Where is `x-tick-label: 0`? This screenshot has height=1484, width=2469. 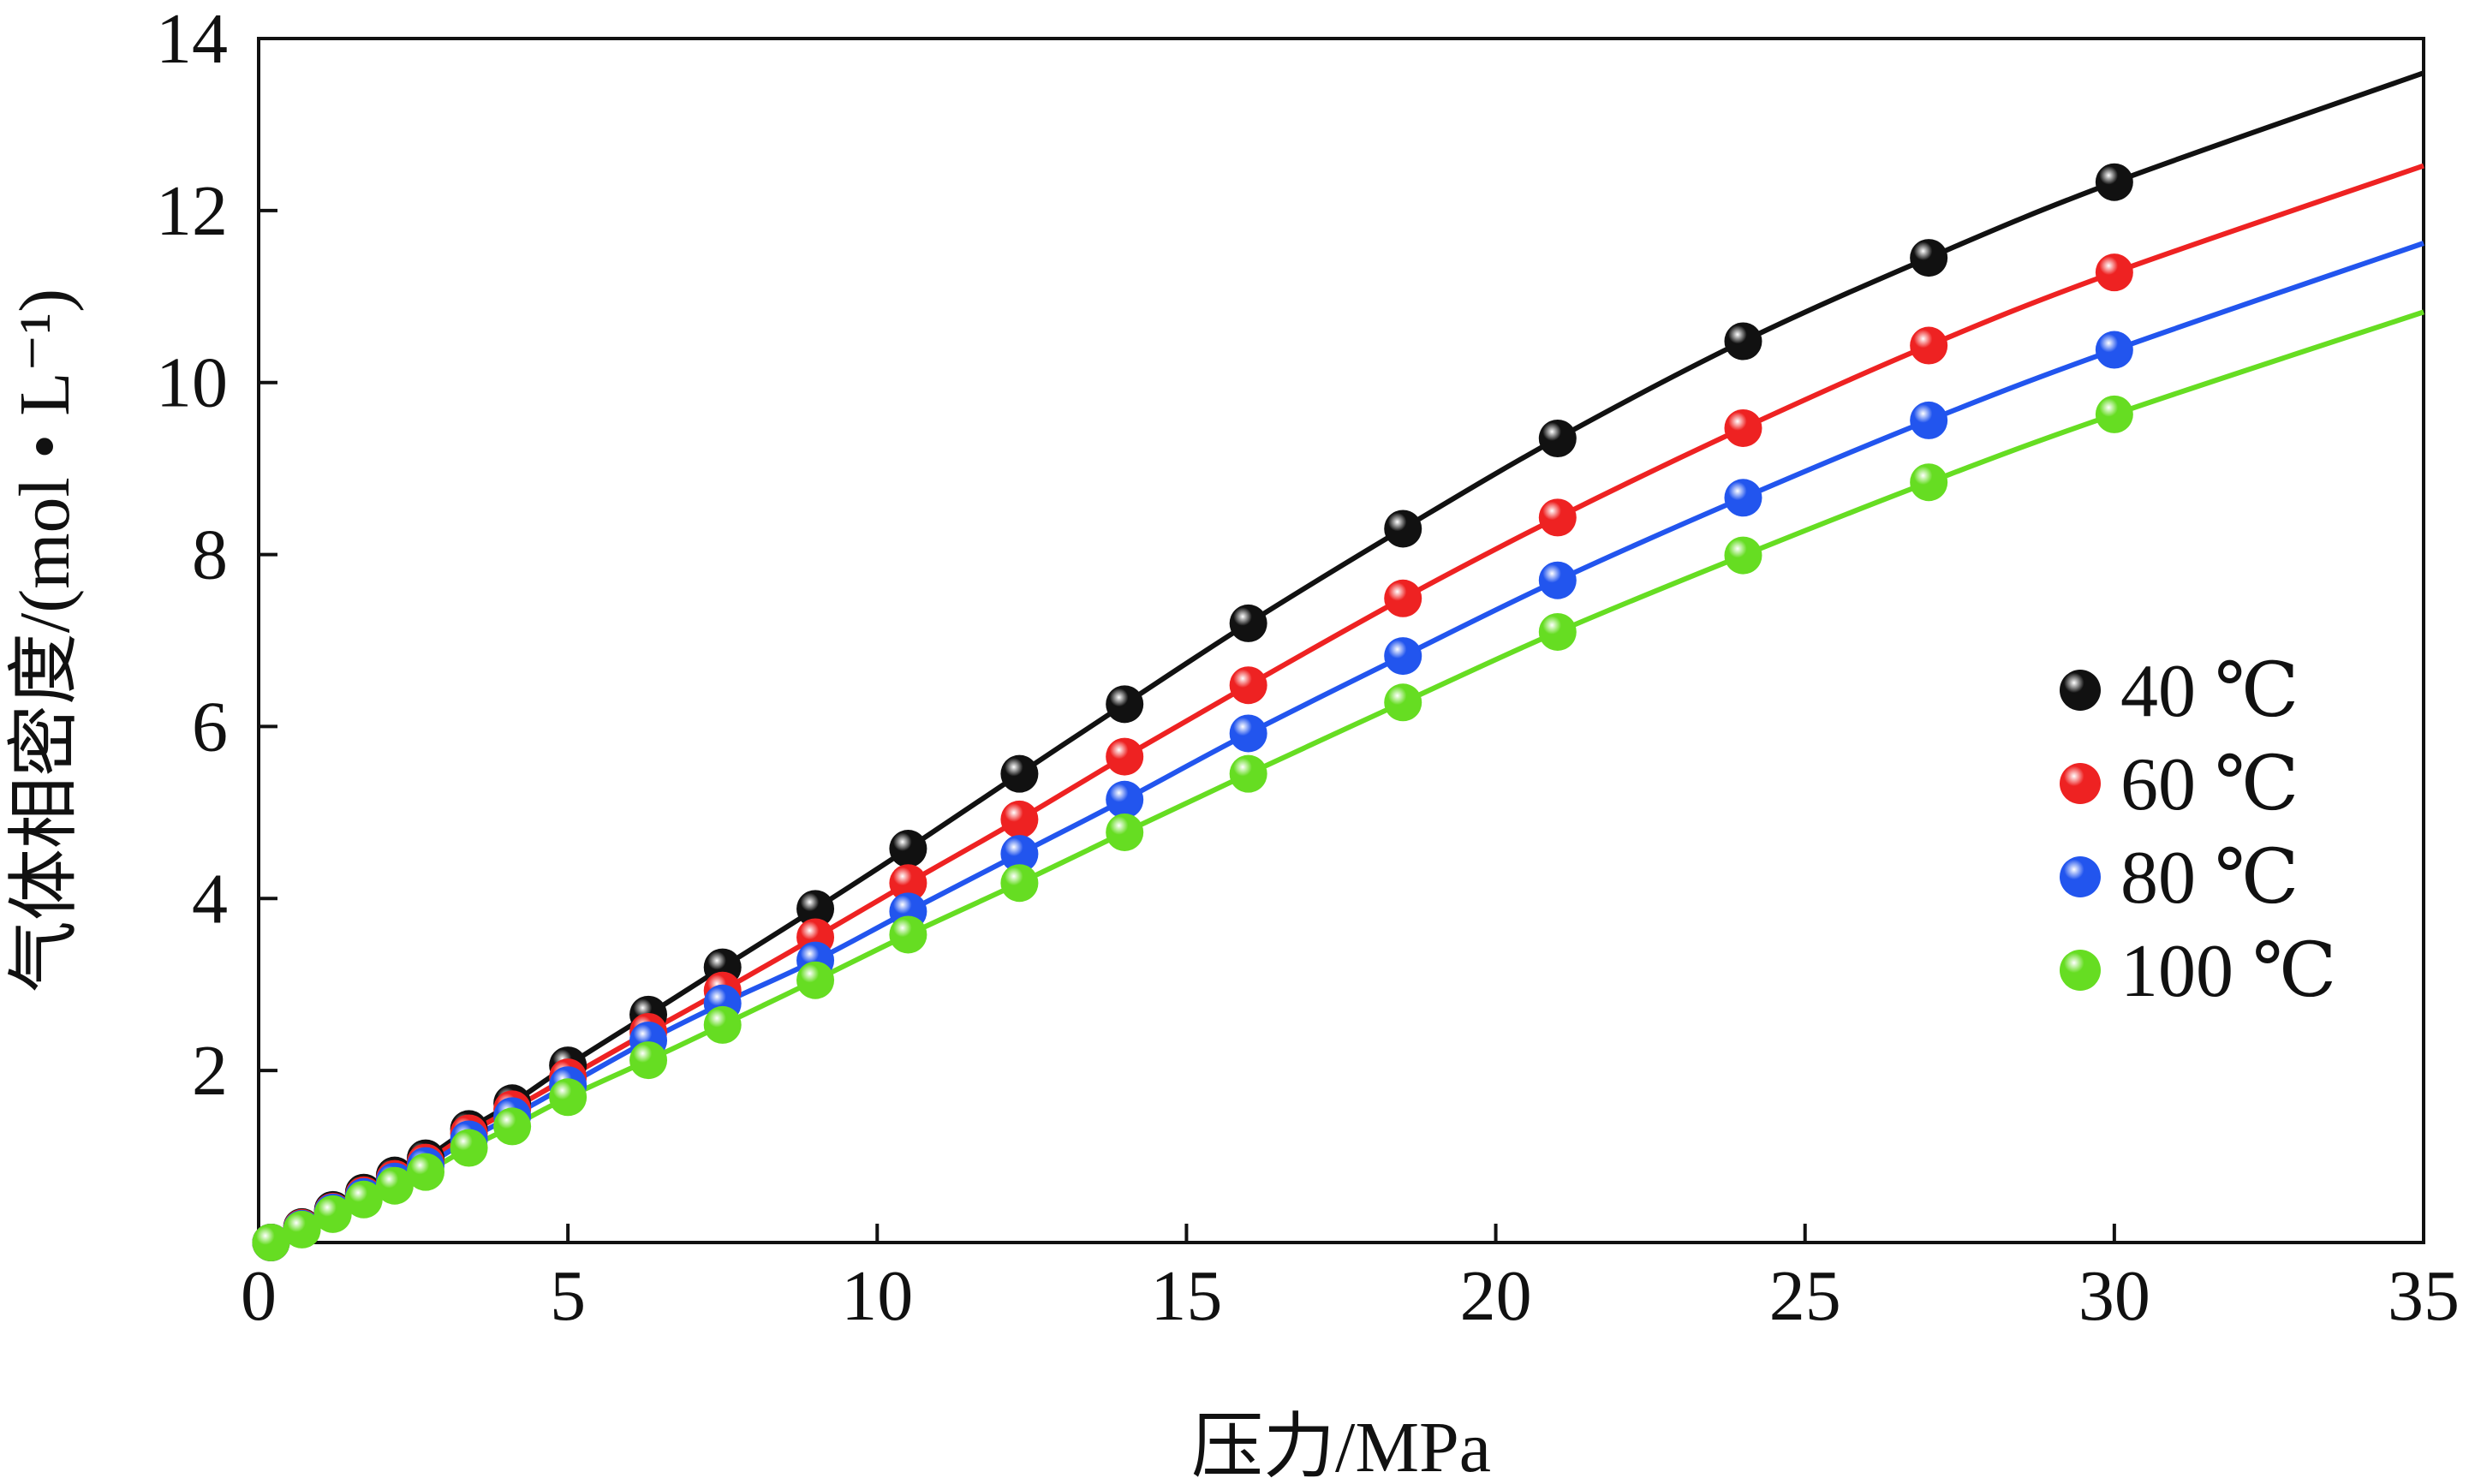
x-tick-label: 0 is located at coordinates (259, 1296).